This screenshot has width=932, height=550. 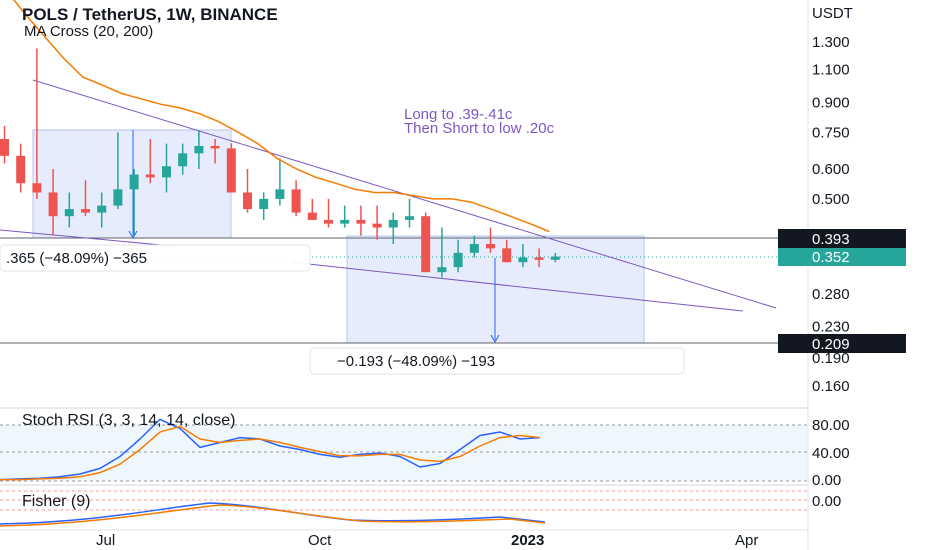 What do you see at coordinates (831, 326) in the screenshot?
I see `price-tick-7: 0.230` at bounding box center [831, 326].